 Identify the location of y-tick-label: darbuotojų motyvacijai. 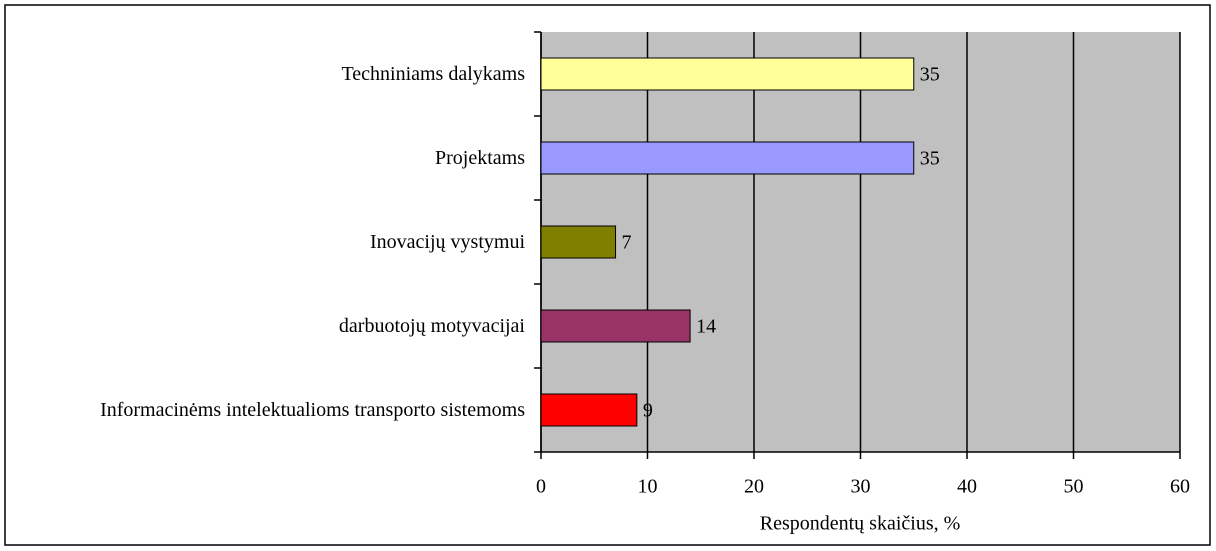
(431, 326).